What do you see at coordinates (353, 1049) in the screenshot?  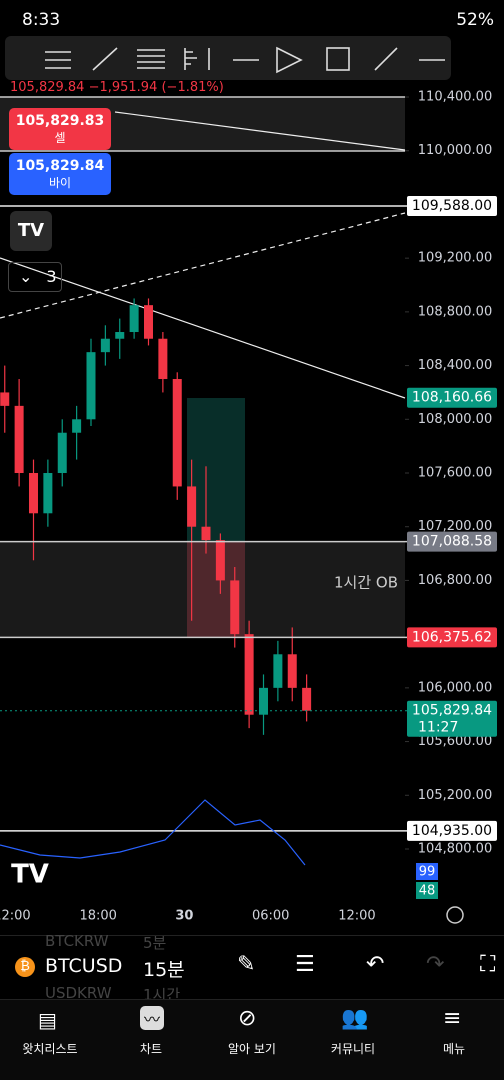 I see `nav-label: 커뮤니티` at bounding box center [353, 1049].